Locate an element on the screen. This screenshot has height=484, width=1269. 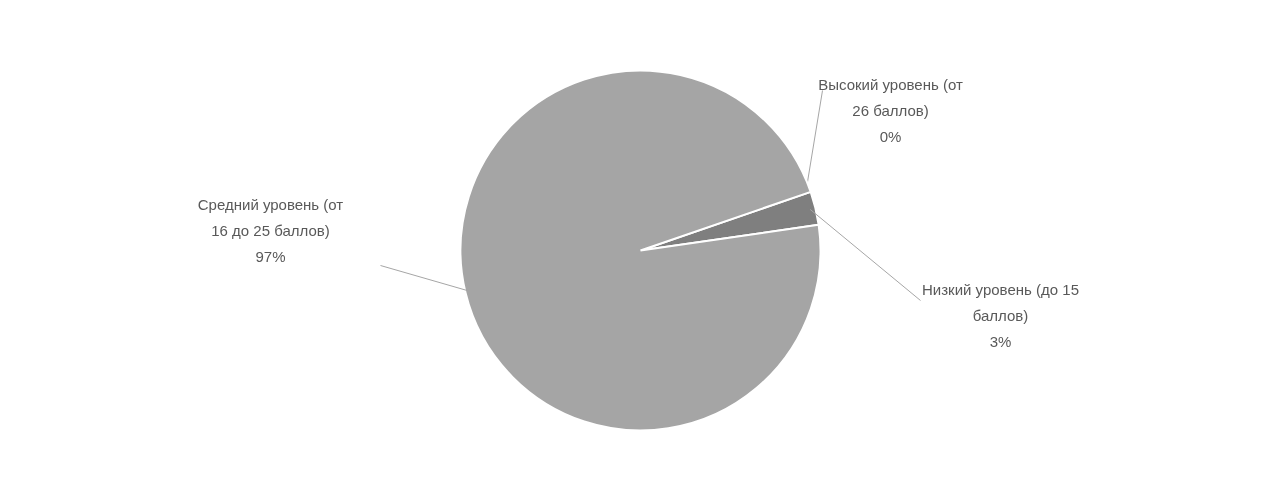
slice-label: Низкий уровень (до 15 баллов) is located at coordinates (1000, 302).